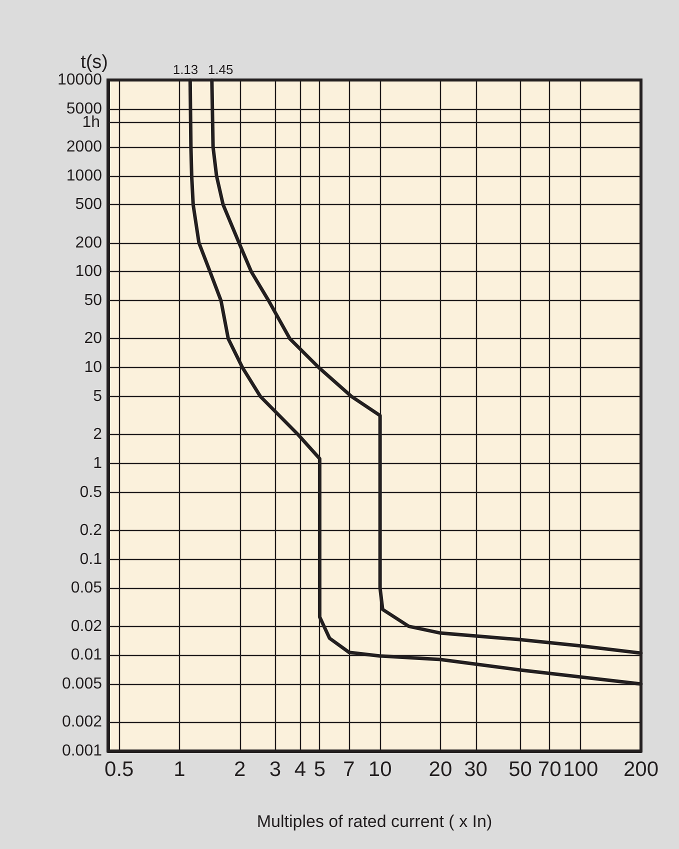  What do you see at coordinates (93, 367) in the screenshot?
I see `y-tick-label: 10` at bounding box center [93, 367].